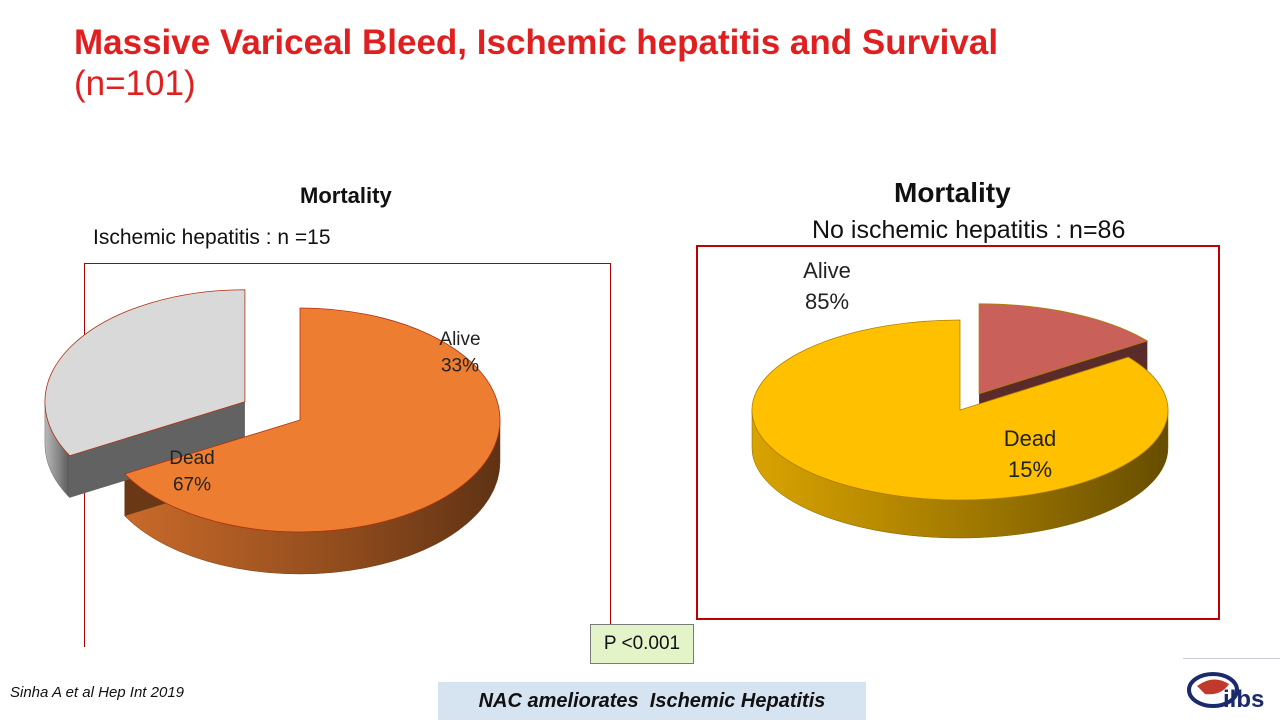  I want to click on left-chart-title: Mortality, so click(346, 195).